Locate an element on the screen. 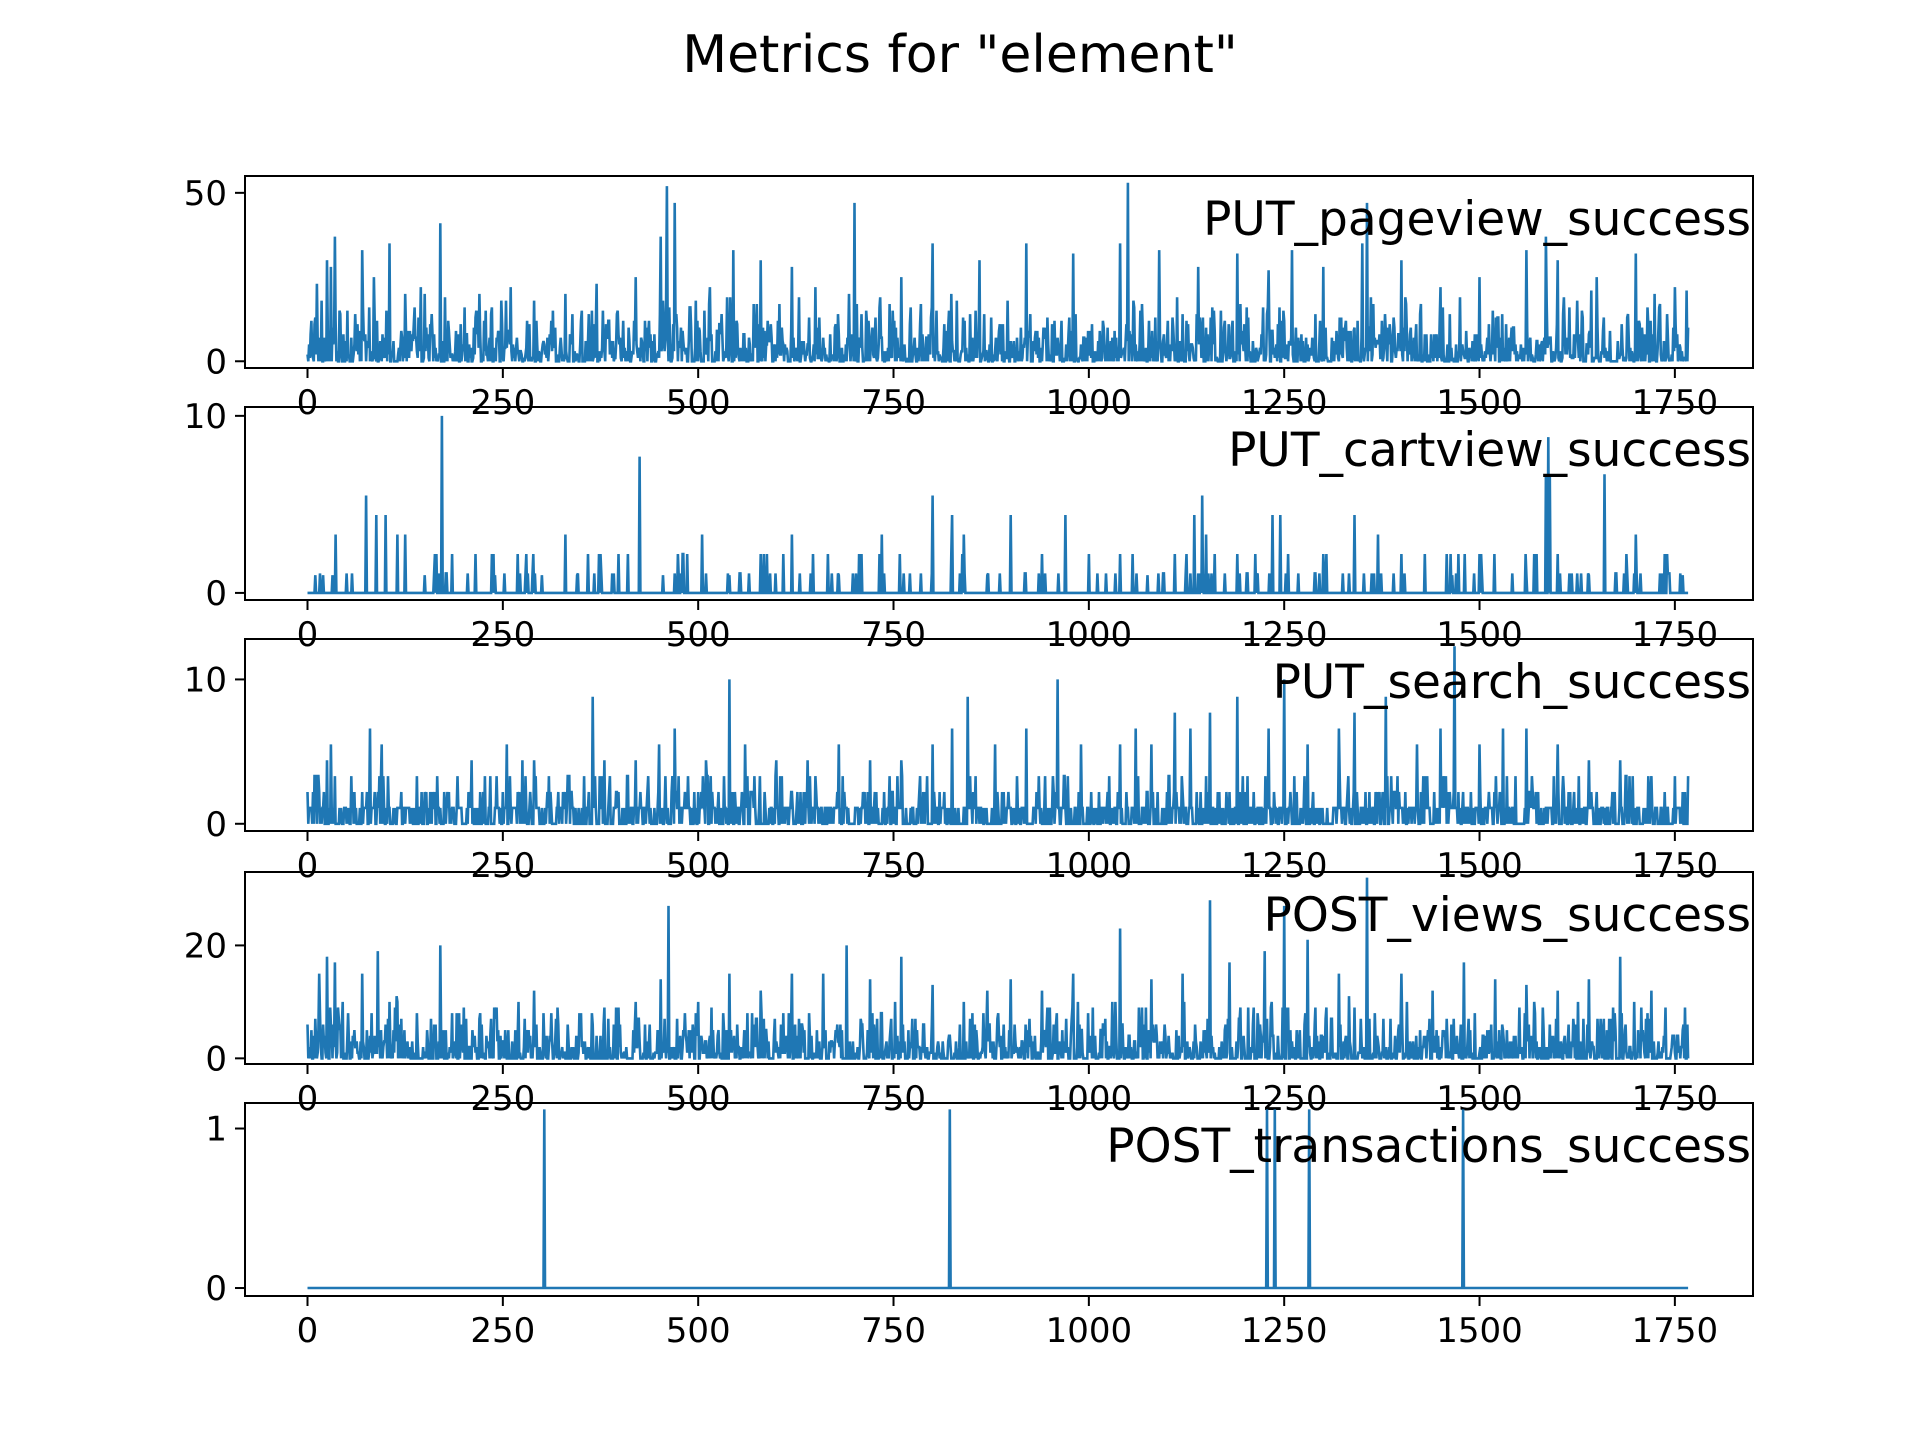 This screenshot has width=1920, height=1440. subplot-label: POST_transactions_success is located at coordinates (1428, 1146).